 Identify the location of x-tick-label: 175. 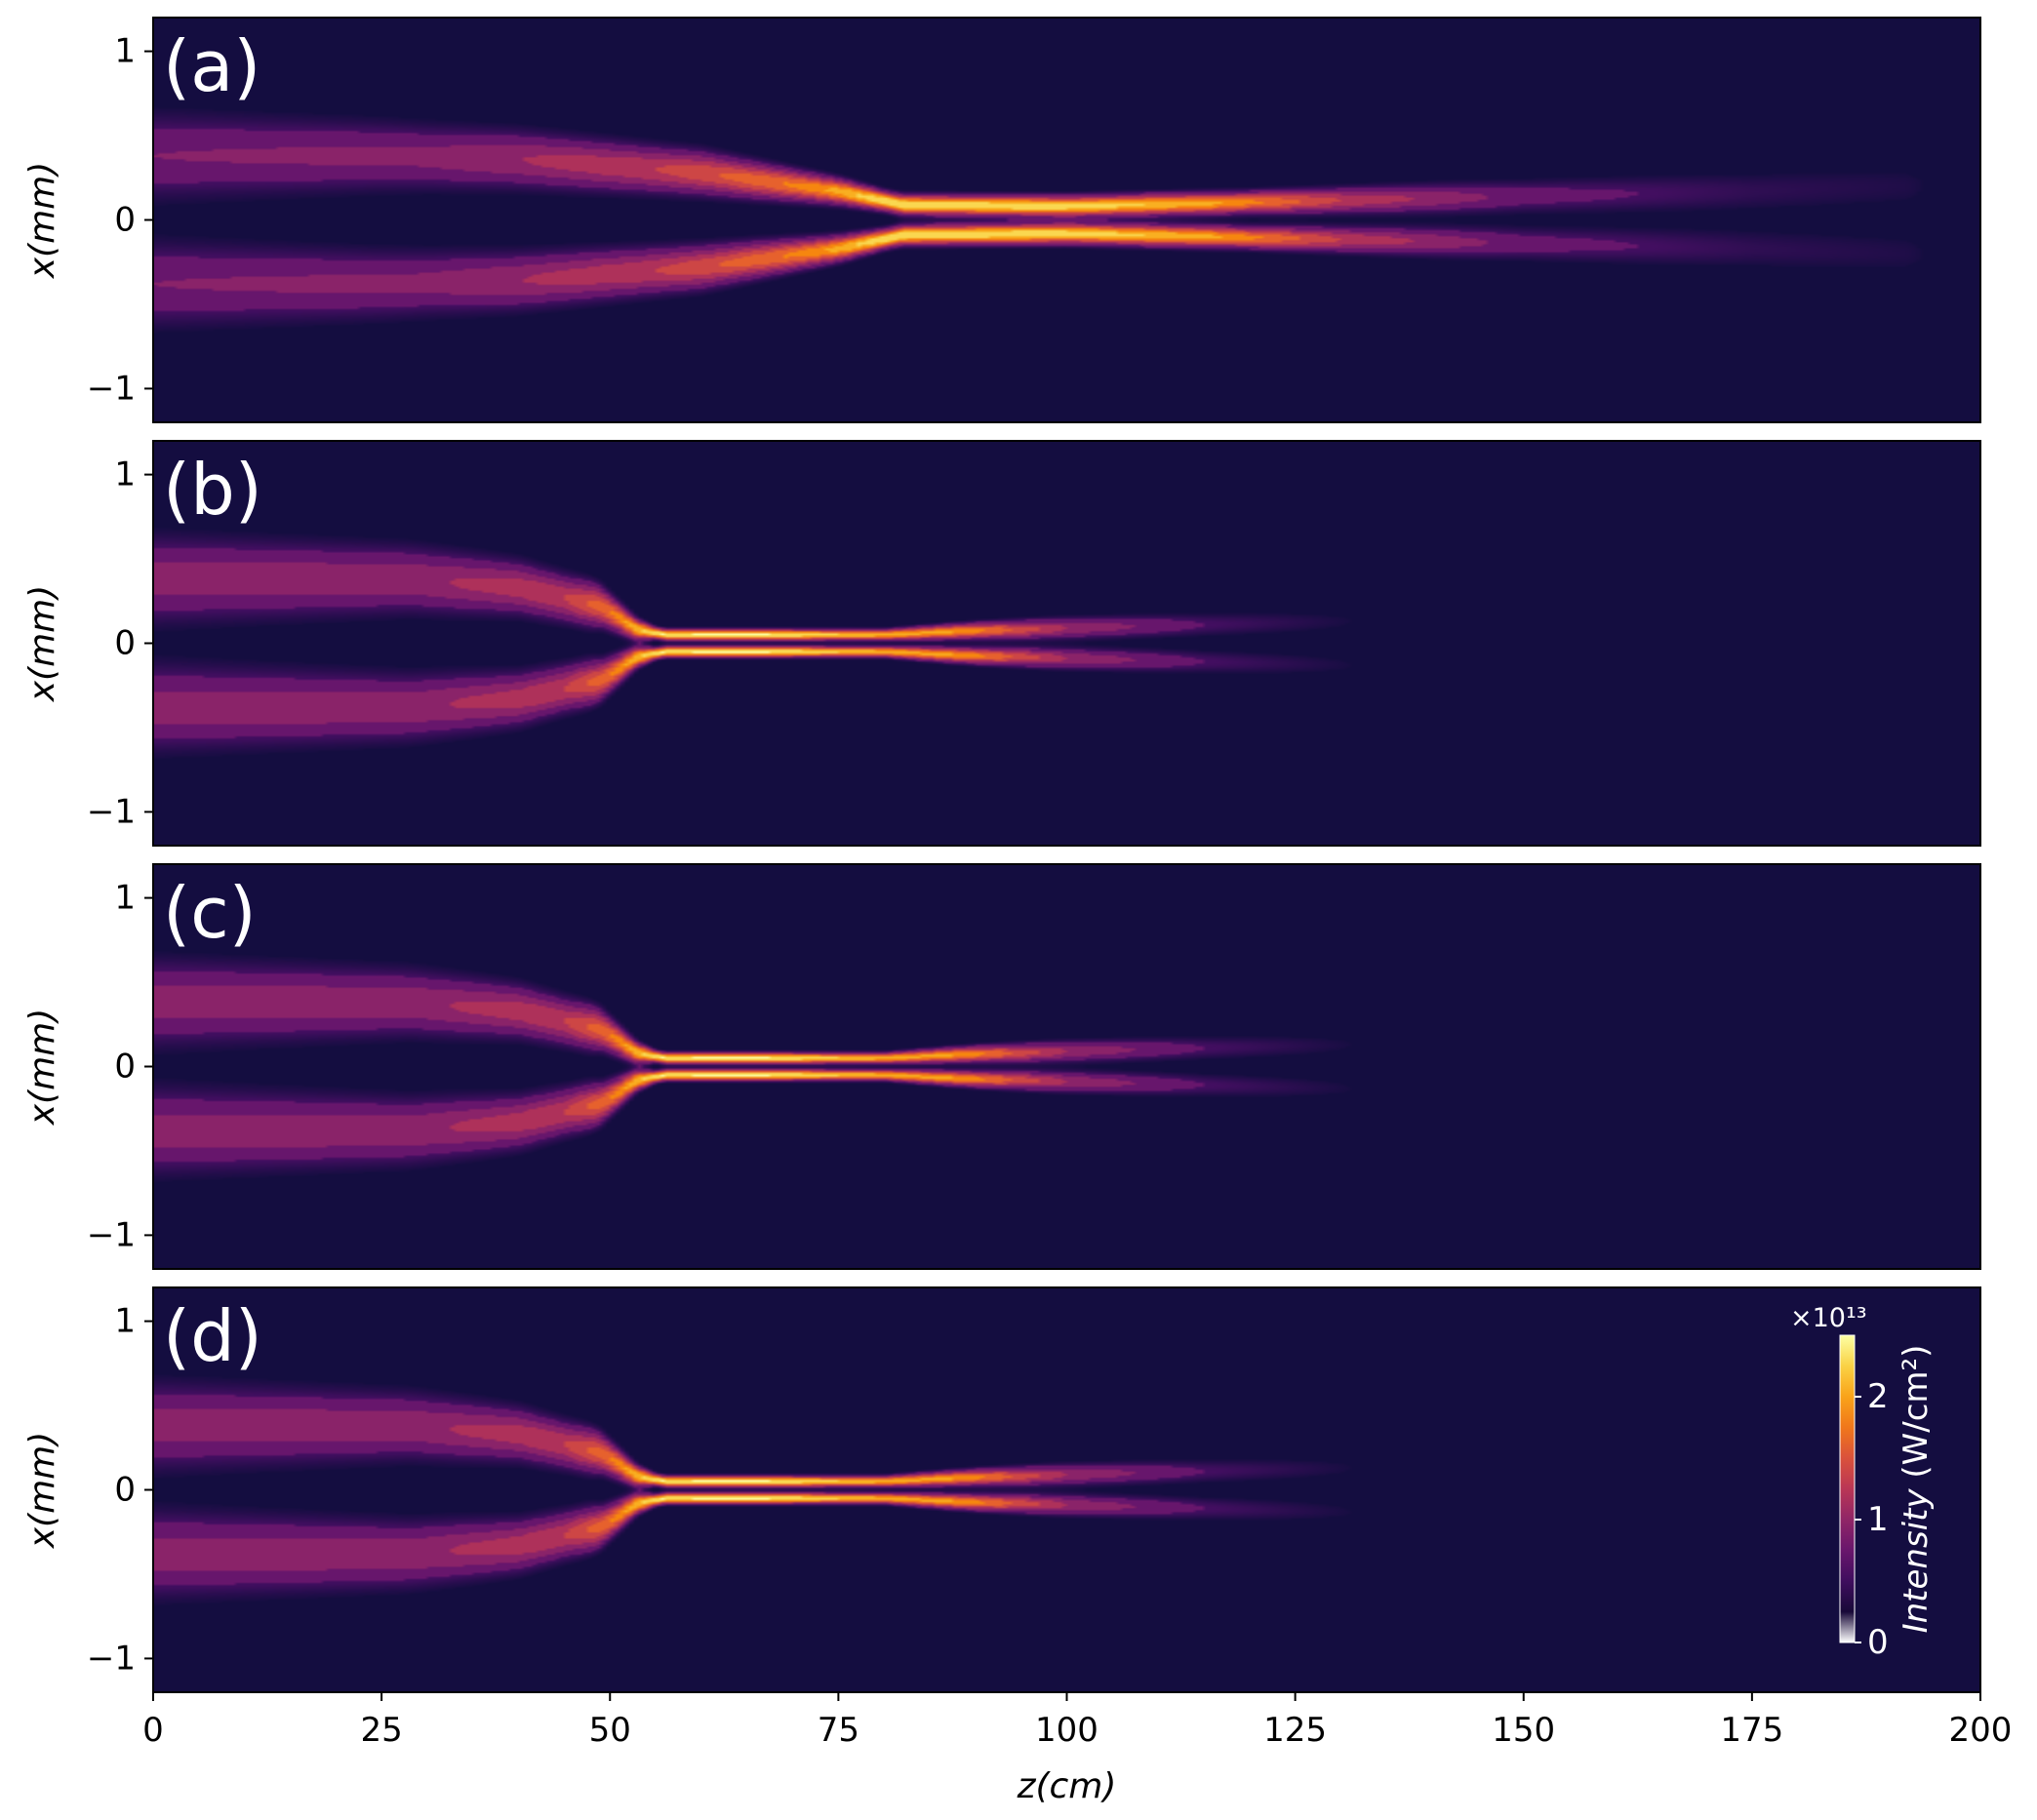
(1751, 1730).